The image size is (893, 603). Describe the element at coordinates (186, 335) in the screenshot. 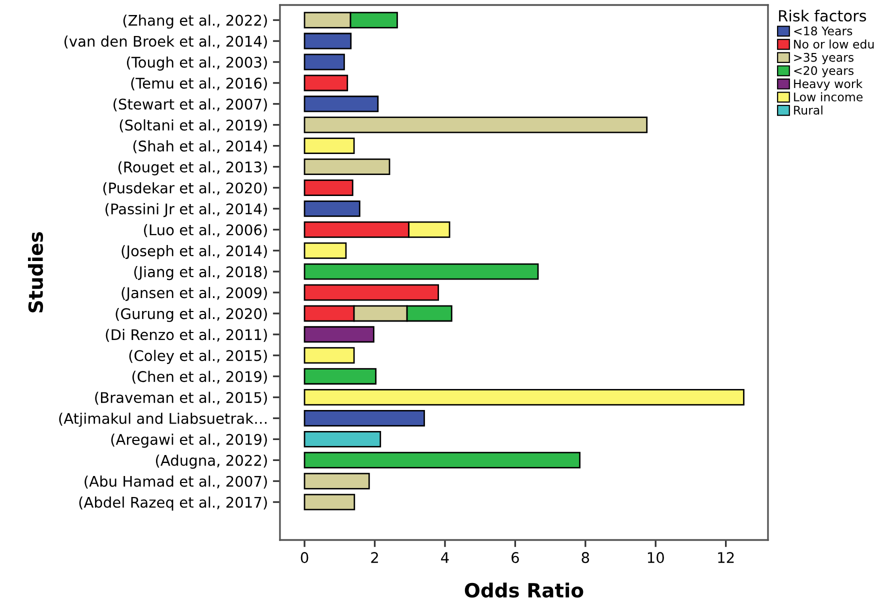

I see `y-tick-label: (Di Renzo et al., 2011)` at that location.